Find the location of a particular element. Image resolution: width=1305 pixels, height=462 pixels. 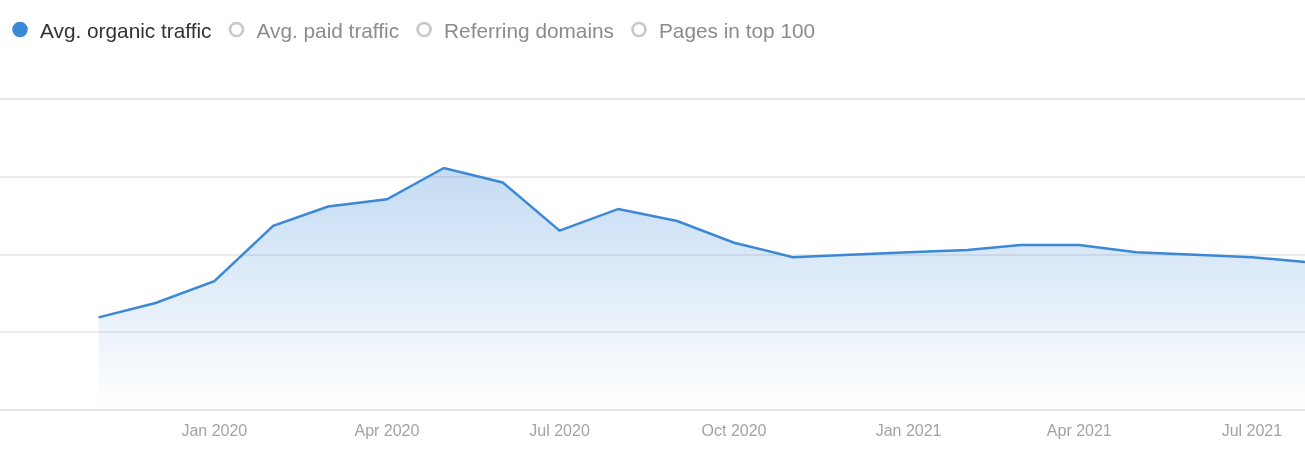

legend-label: Referring domains is located at coordinates (529, 30).